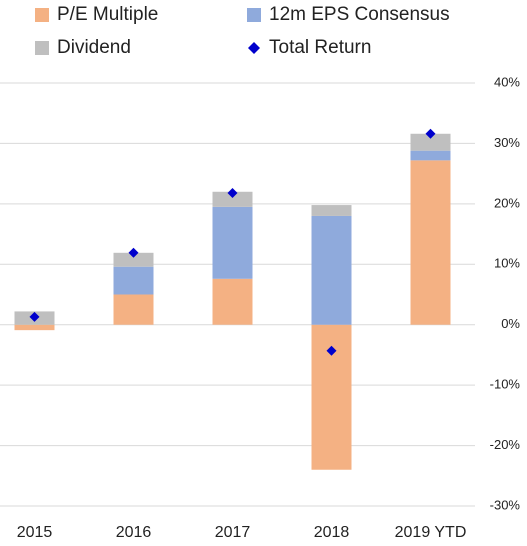 The height and width of the screenshot is (546, 527). I want to click on y-tick-label: -10%, so click(505, 384).